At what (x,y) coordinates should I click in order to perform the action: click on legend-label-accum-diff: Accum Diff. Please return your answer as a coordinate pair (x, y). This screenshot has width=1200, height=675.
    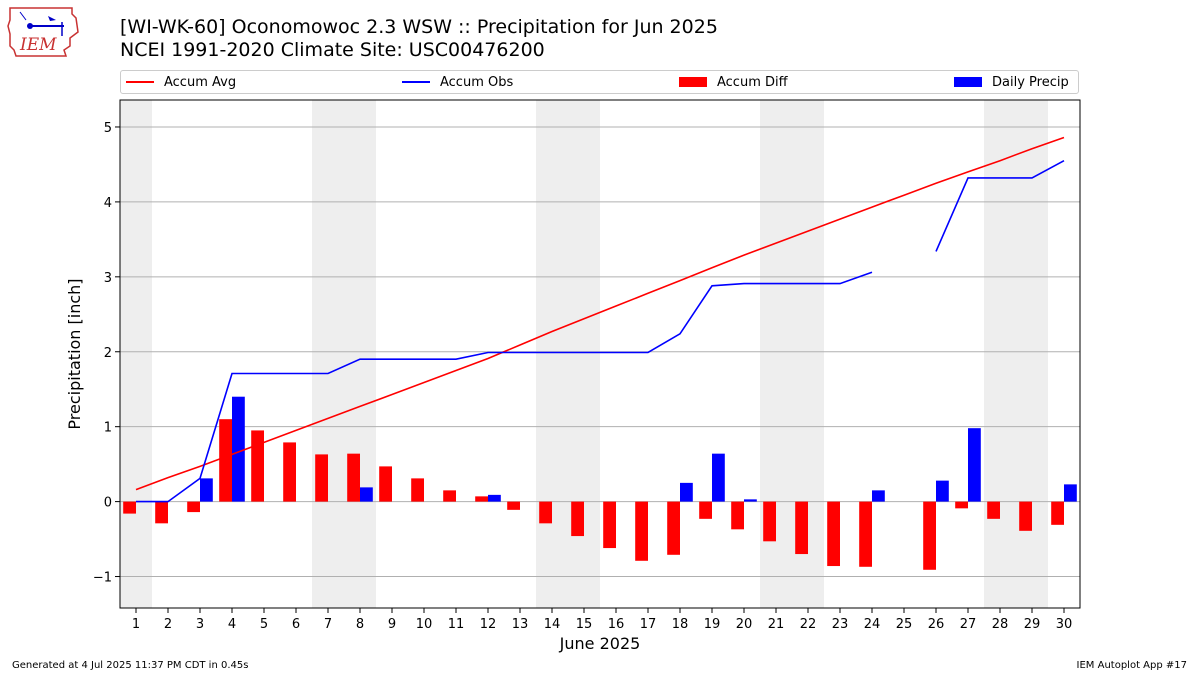
    Looking at the image, I should click on (752, 82).